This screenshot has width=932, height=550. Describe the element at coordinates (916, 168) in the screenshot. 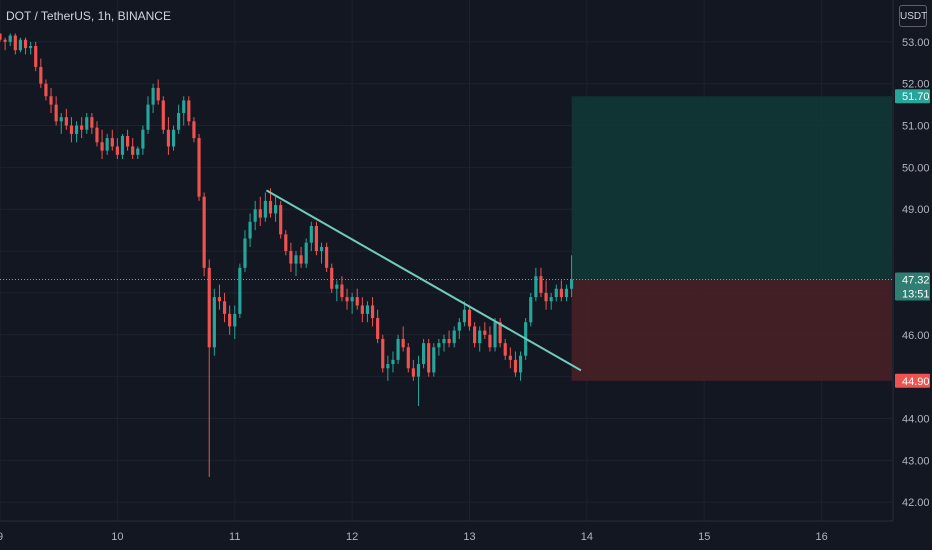

I see `price-tick-label: 50.00` at that location.